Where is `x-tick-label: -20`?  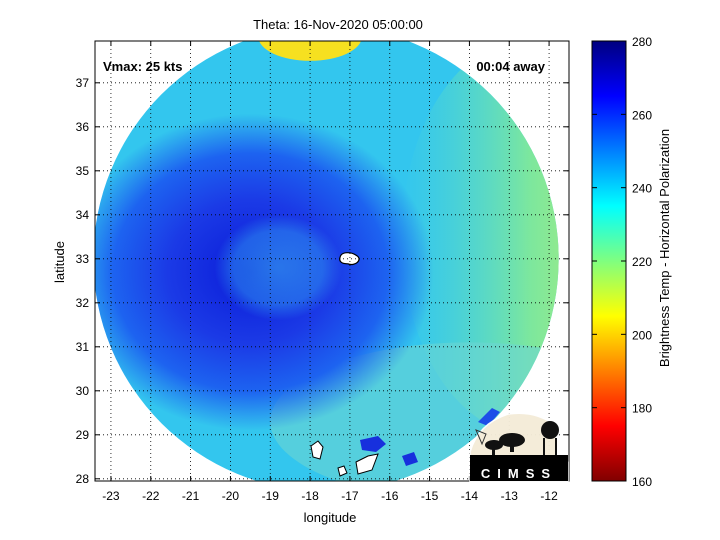
x-tick-label: -20 is located at coordinates (231, 496).